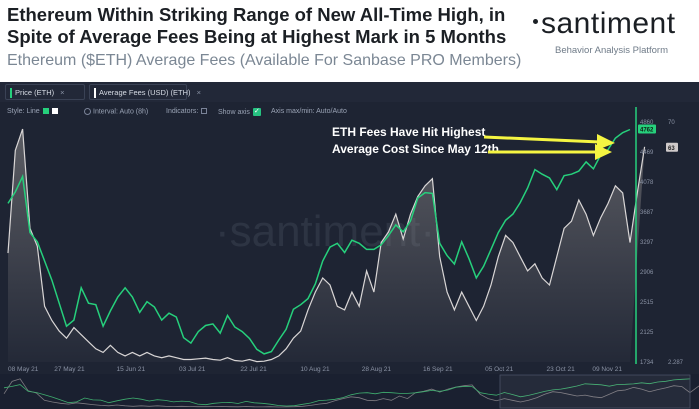 This screenshot has height=409, width=699. Describe the element at coordinates (535, 21) in the screenshot. I see `brand-dot-icon` at that location.